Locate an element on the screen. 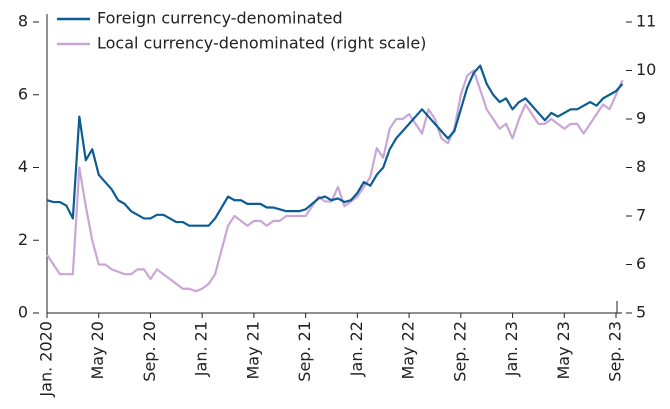  y2-tick-label: 7 is located at coordinates (641, 215).